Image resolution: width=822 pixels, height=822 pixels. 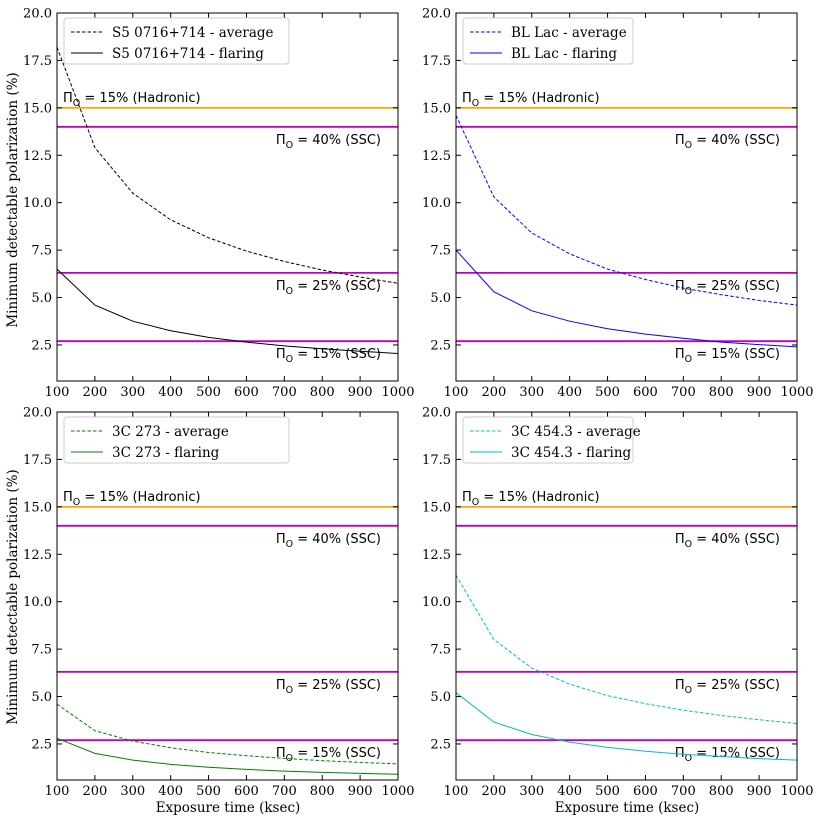 What do you see at coordinates (228, 808) in the screenshot?
I see `x-axis-label-left: Exposure time (ksec)` at bounding box center [228, 808].